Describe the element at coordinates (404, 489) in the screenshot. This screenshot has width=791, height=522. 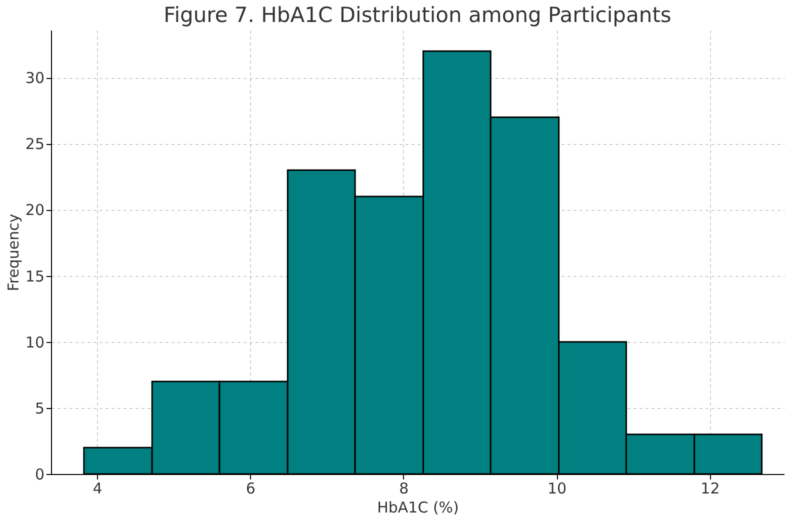
I see `x-tick-label: 8` at that location.